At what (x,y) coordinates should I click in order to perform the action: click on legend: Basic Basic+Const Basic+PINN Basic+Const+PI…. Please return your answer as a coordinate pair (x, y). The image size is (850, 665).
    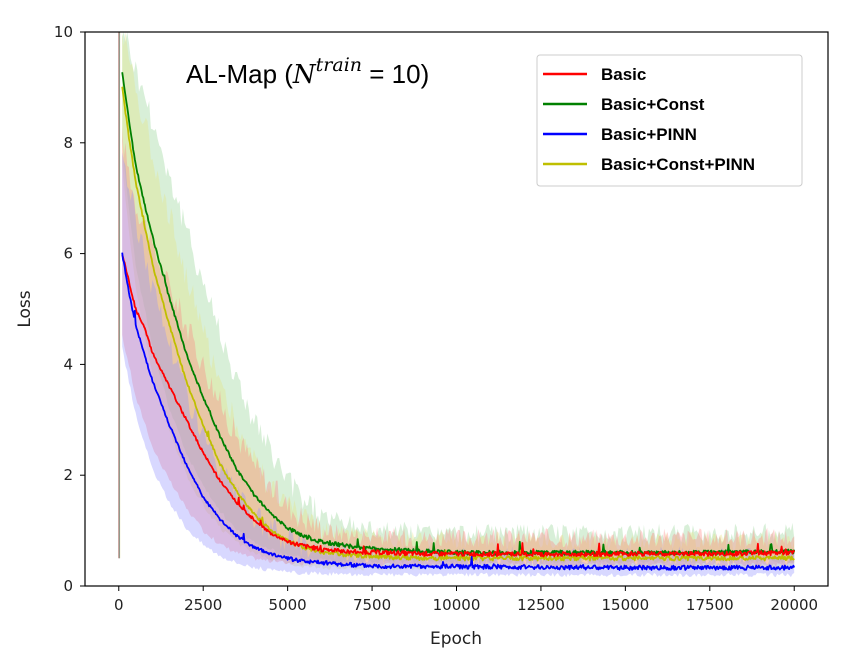
    Looking at the image, I should click on (669, 120).